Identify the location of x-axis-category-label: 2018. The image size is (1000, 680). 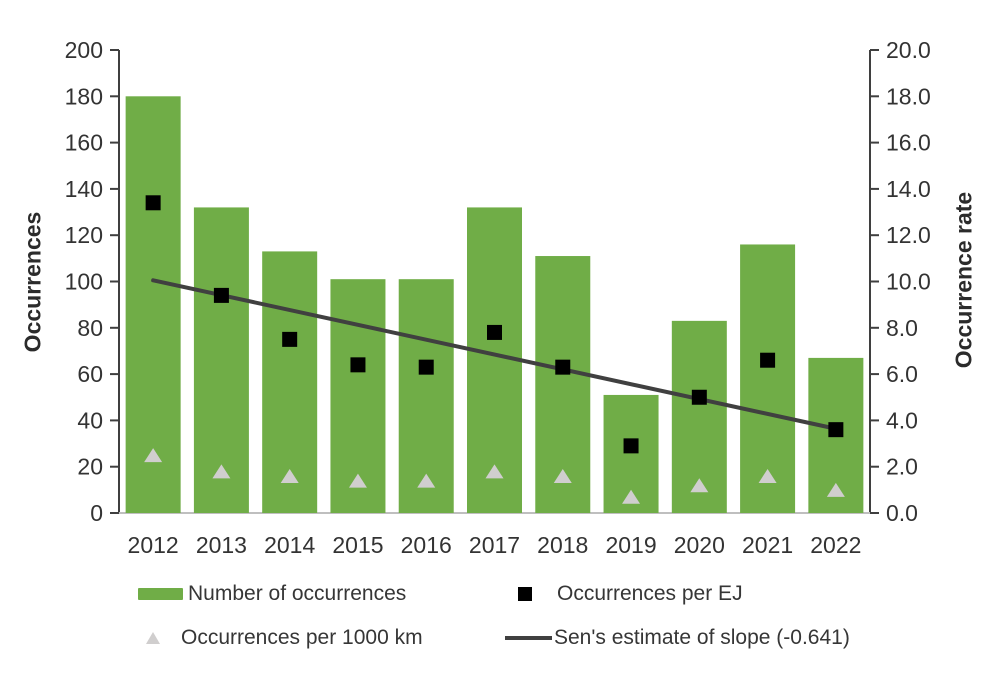
(562, 545).